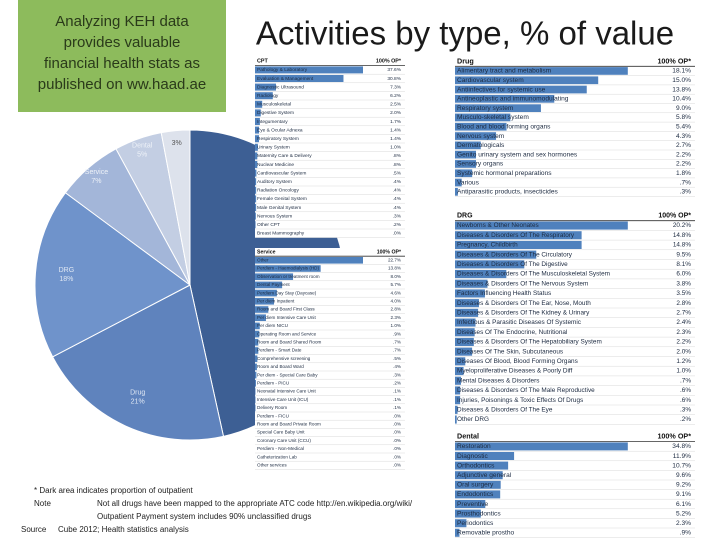 This screenshot has width=720, height=545. I want to click on row-label: Nuclear Medicine, so click(275, 165).